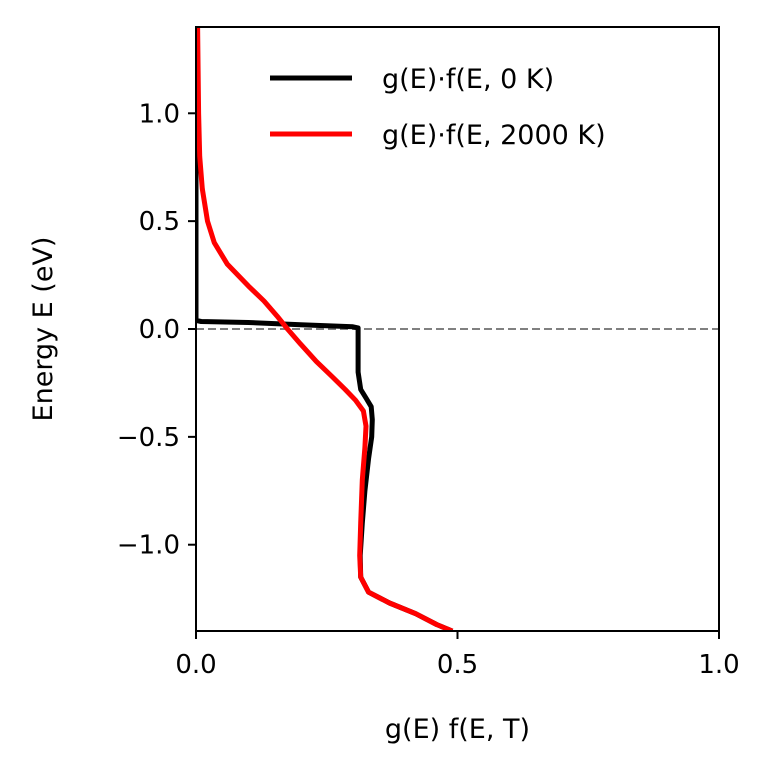  I want to click on x-axis-label: g(E) f(E, T), so click(457, 729).